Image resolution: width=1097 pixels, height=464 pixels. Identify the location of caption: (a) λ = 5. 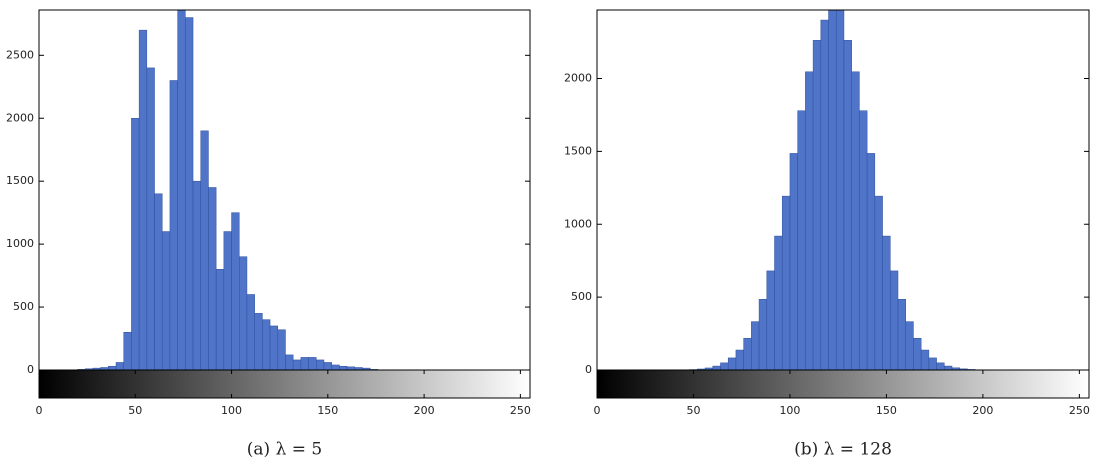
(284, 450).